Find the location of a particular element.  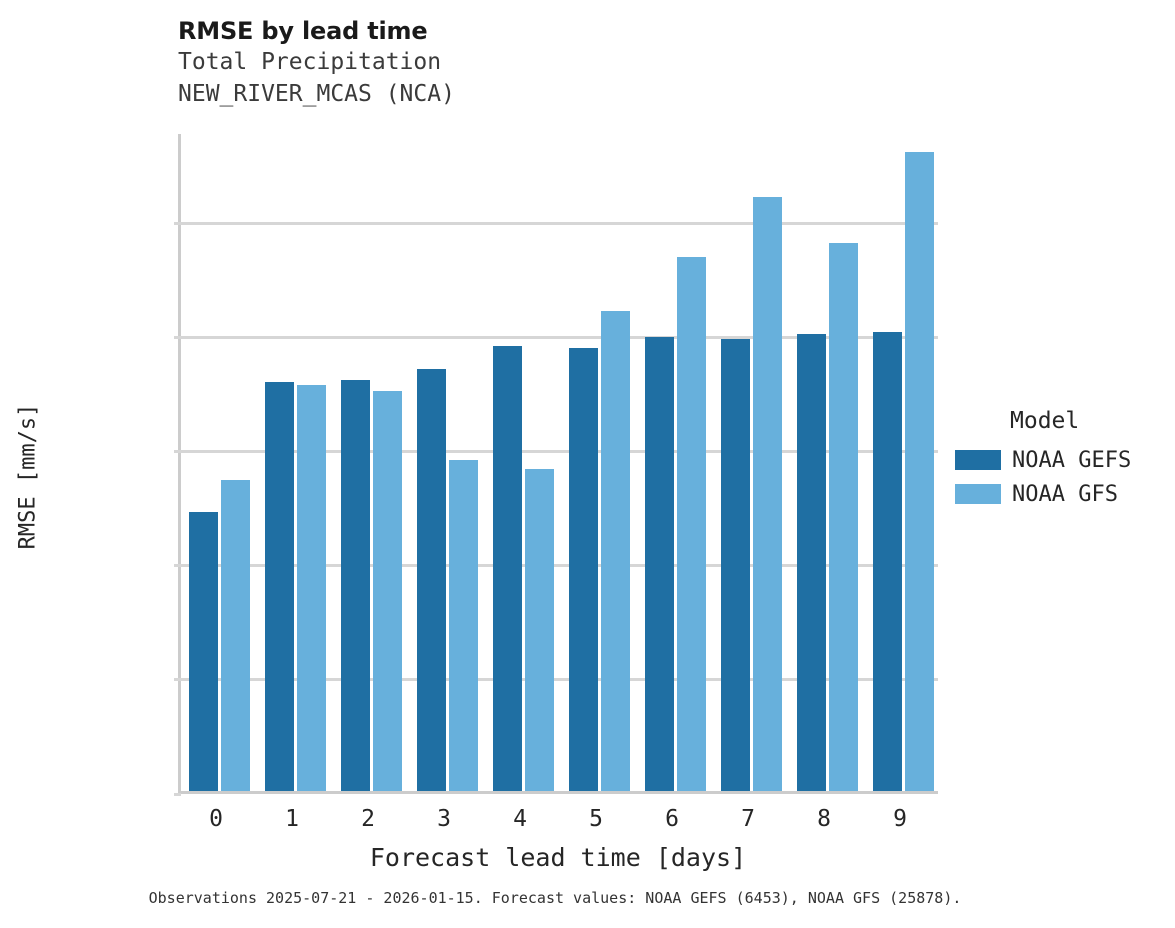

x-tick-label: 3 is located at coordinates (444, 819).